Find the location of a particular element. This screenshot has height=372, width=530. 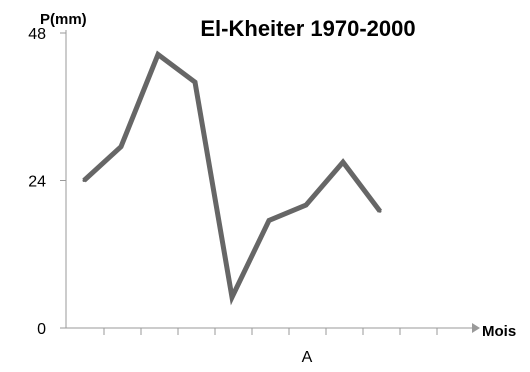

y-tick-label: 24 is located at coordinates (37, 182).